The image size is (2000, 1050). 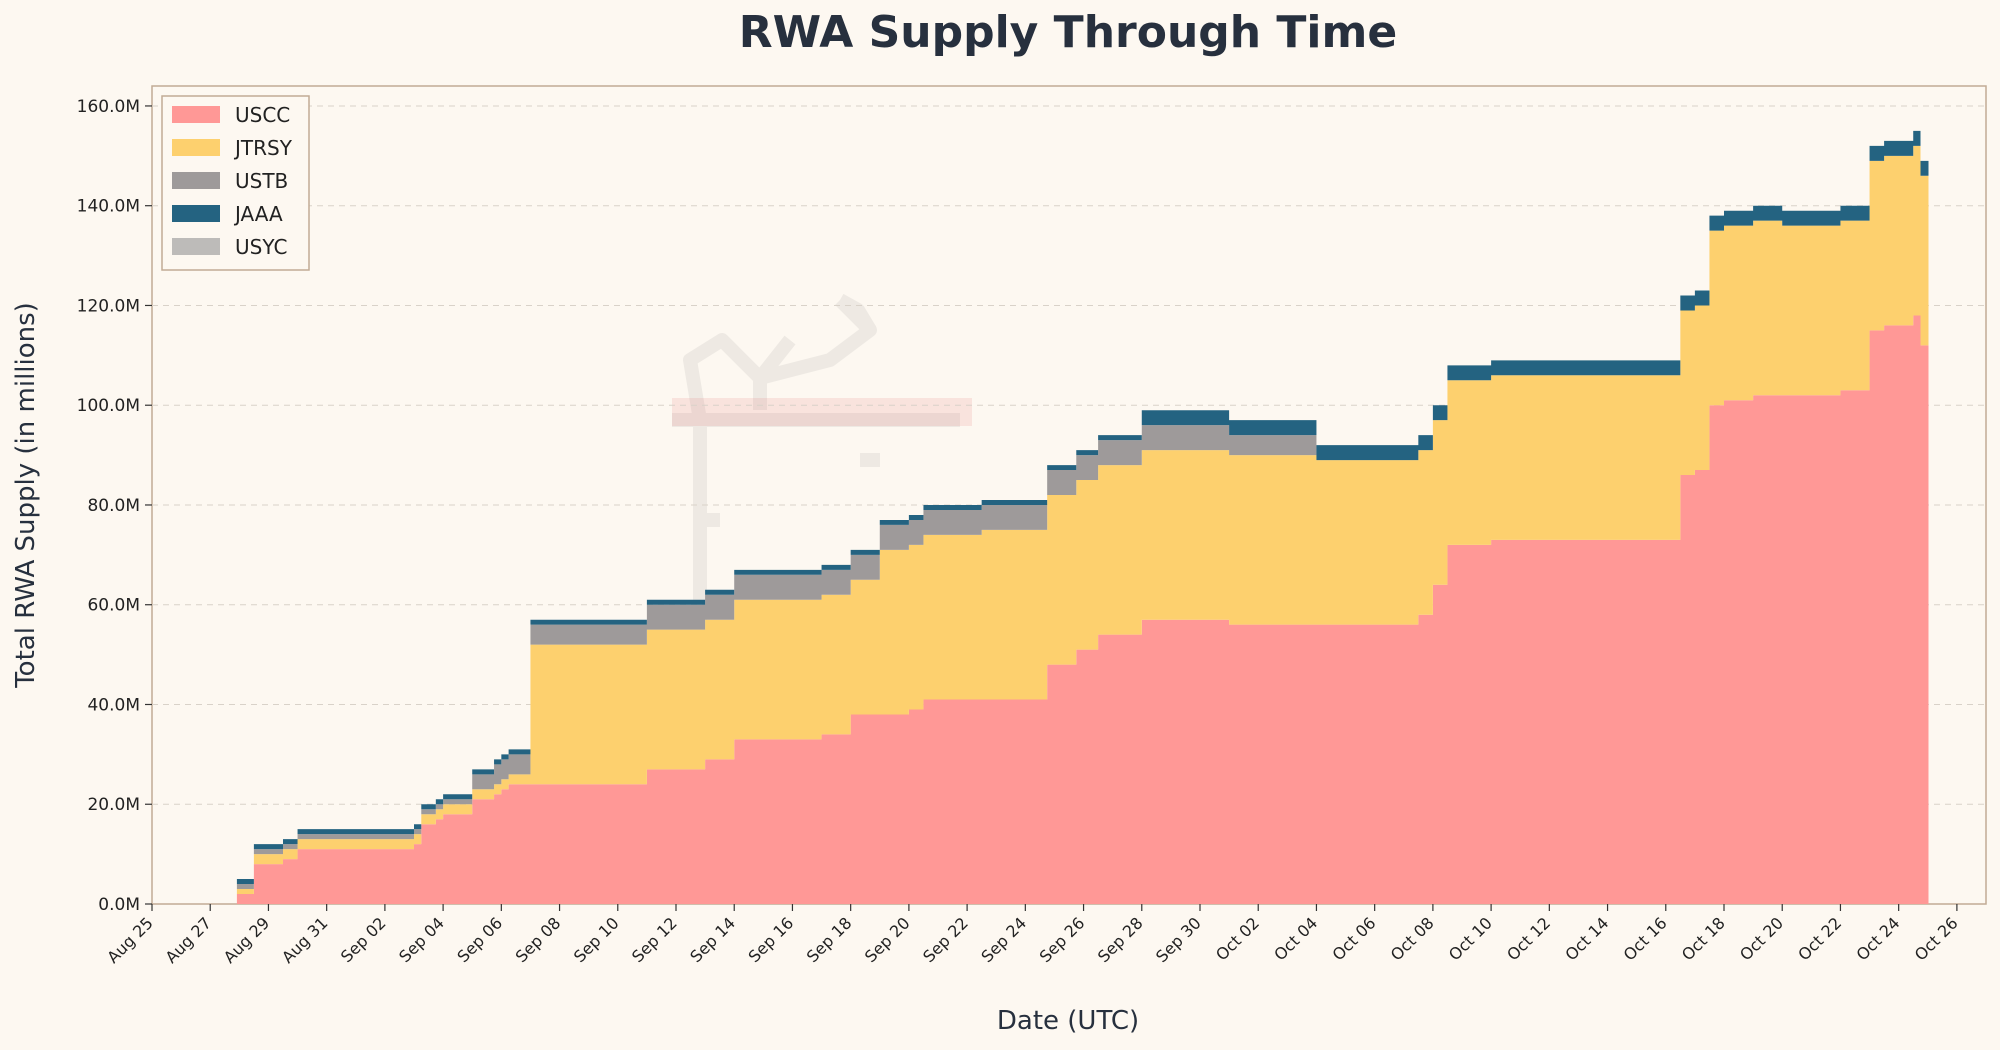 I want to click on y-tick-label: 60.0M, so click(x=113, y=606).